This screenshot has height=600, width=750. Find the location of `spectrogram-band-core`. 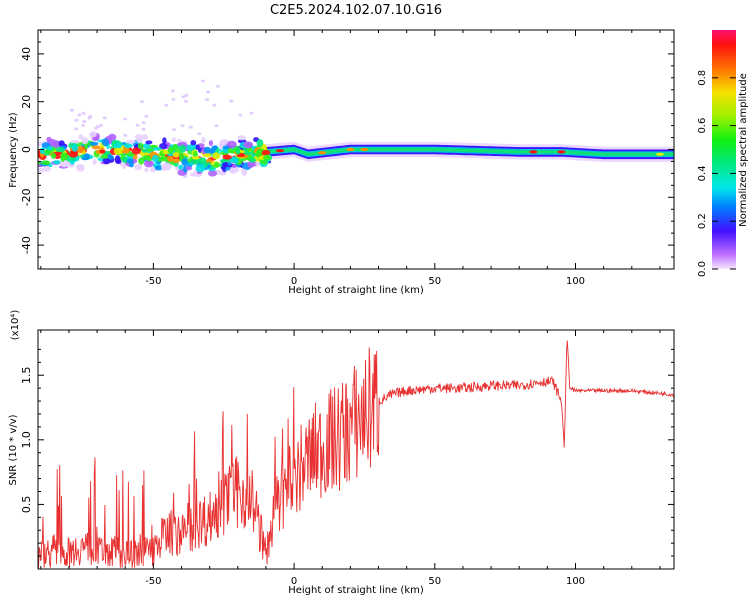

spectrogram-band-core is located at coordinates (462, 152).